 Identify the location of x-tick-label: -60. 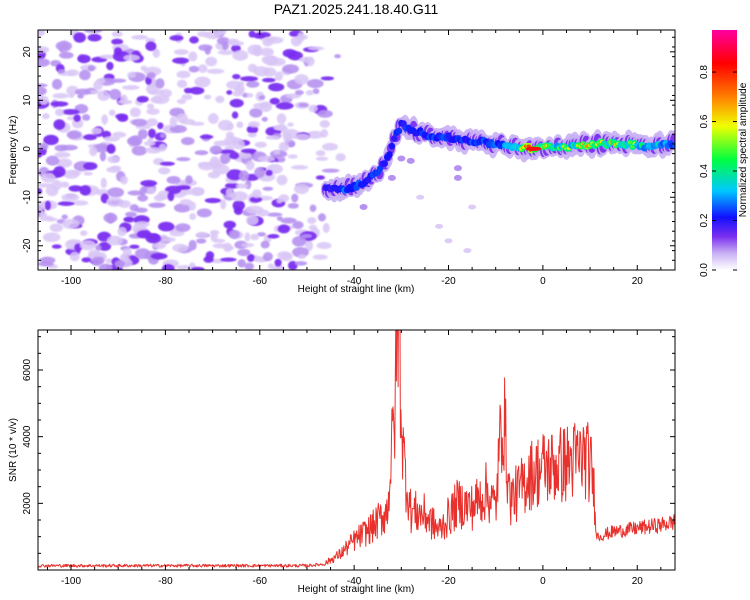
(260, 281).